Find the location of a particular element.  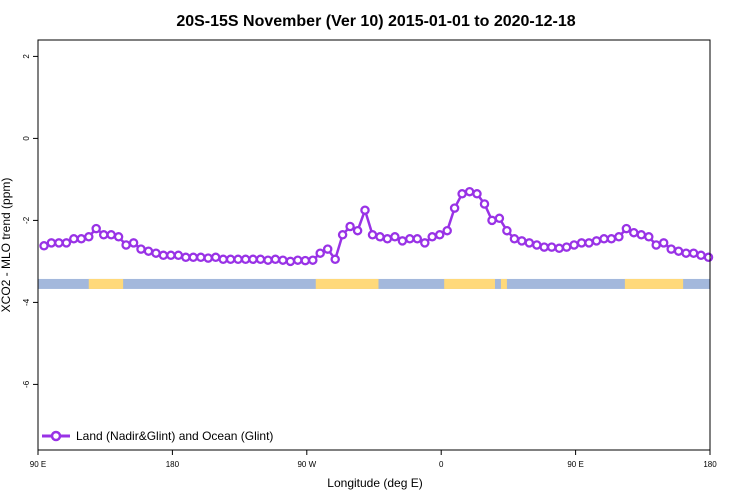

data-series is located at coordinates (376, 226).